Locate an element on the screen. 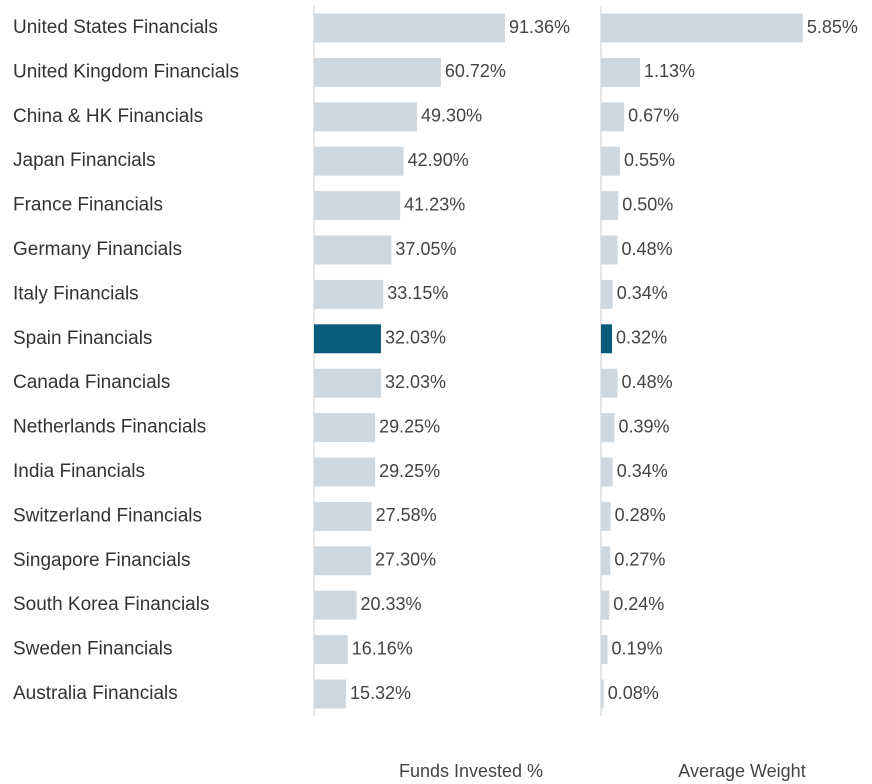 This screenshot has width=872, height=784. category-label: Japan Financials is located at coordinates (84, 160).